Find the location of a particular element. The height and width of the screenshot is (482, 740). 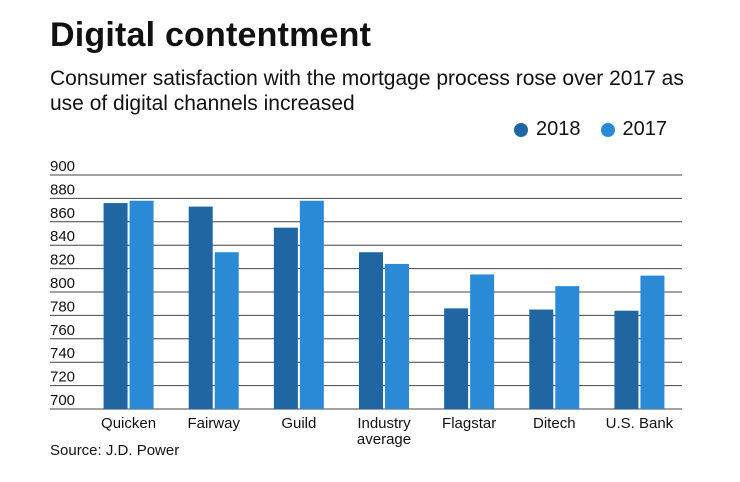

x-tick-label-ditech: Ditech is located at coordinates (554, 423).